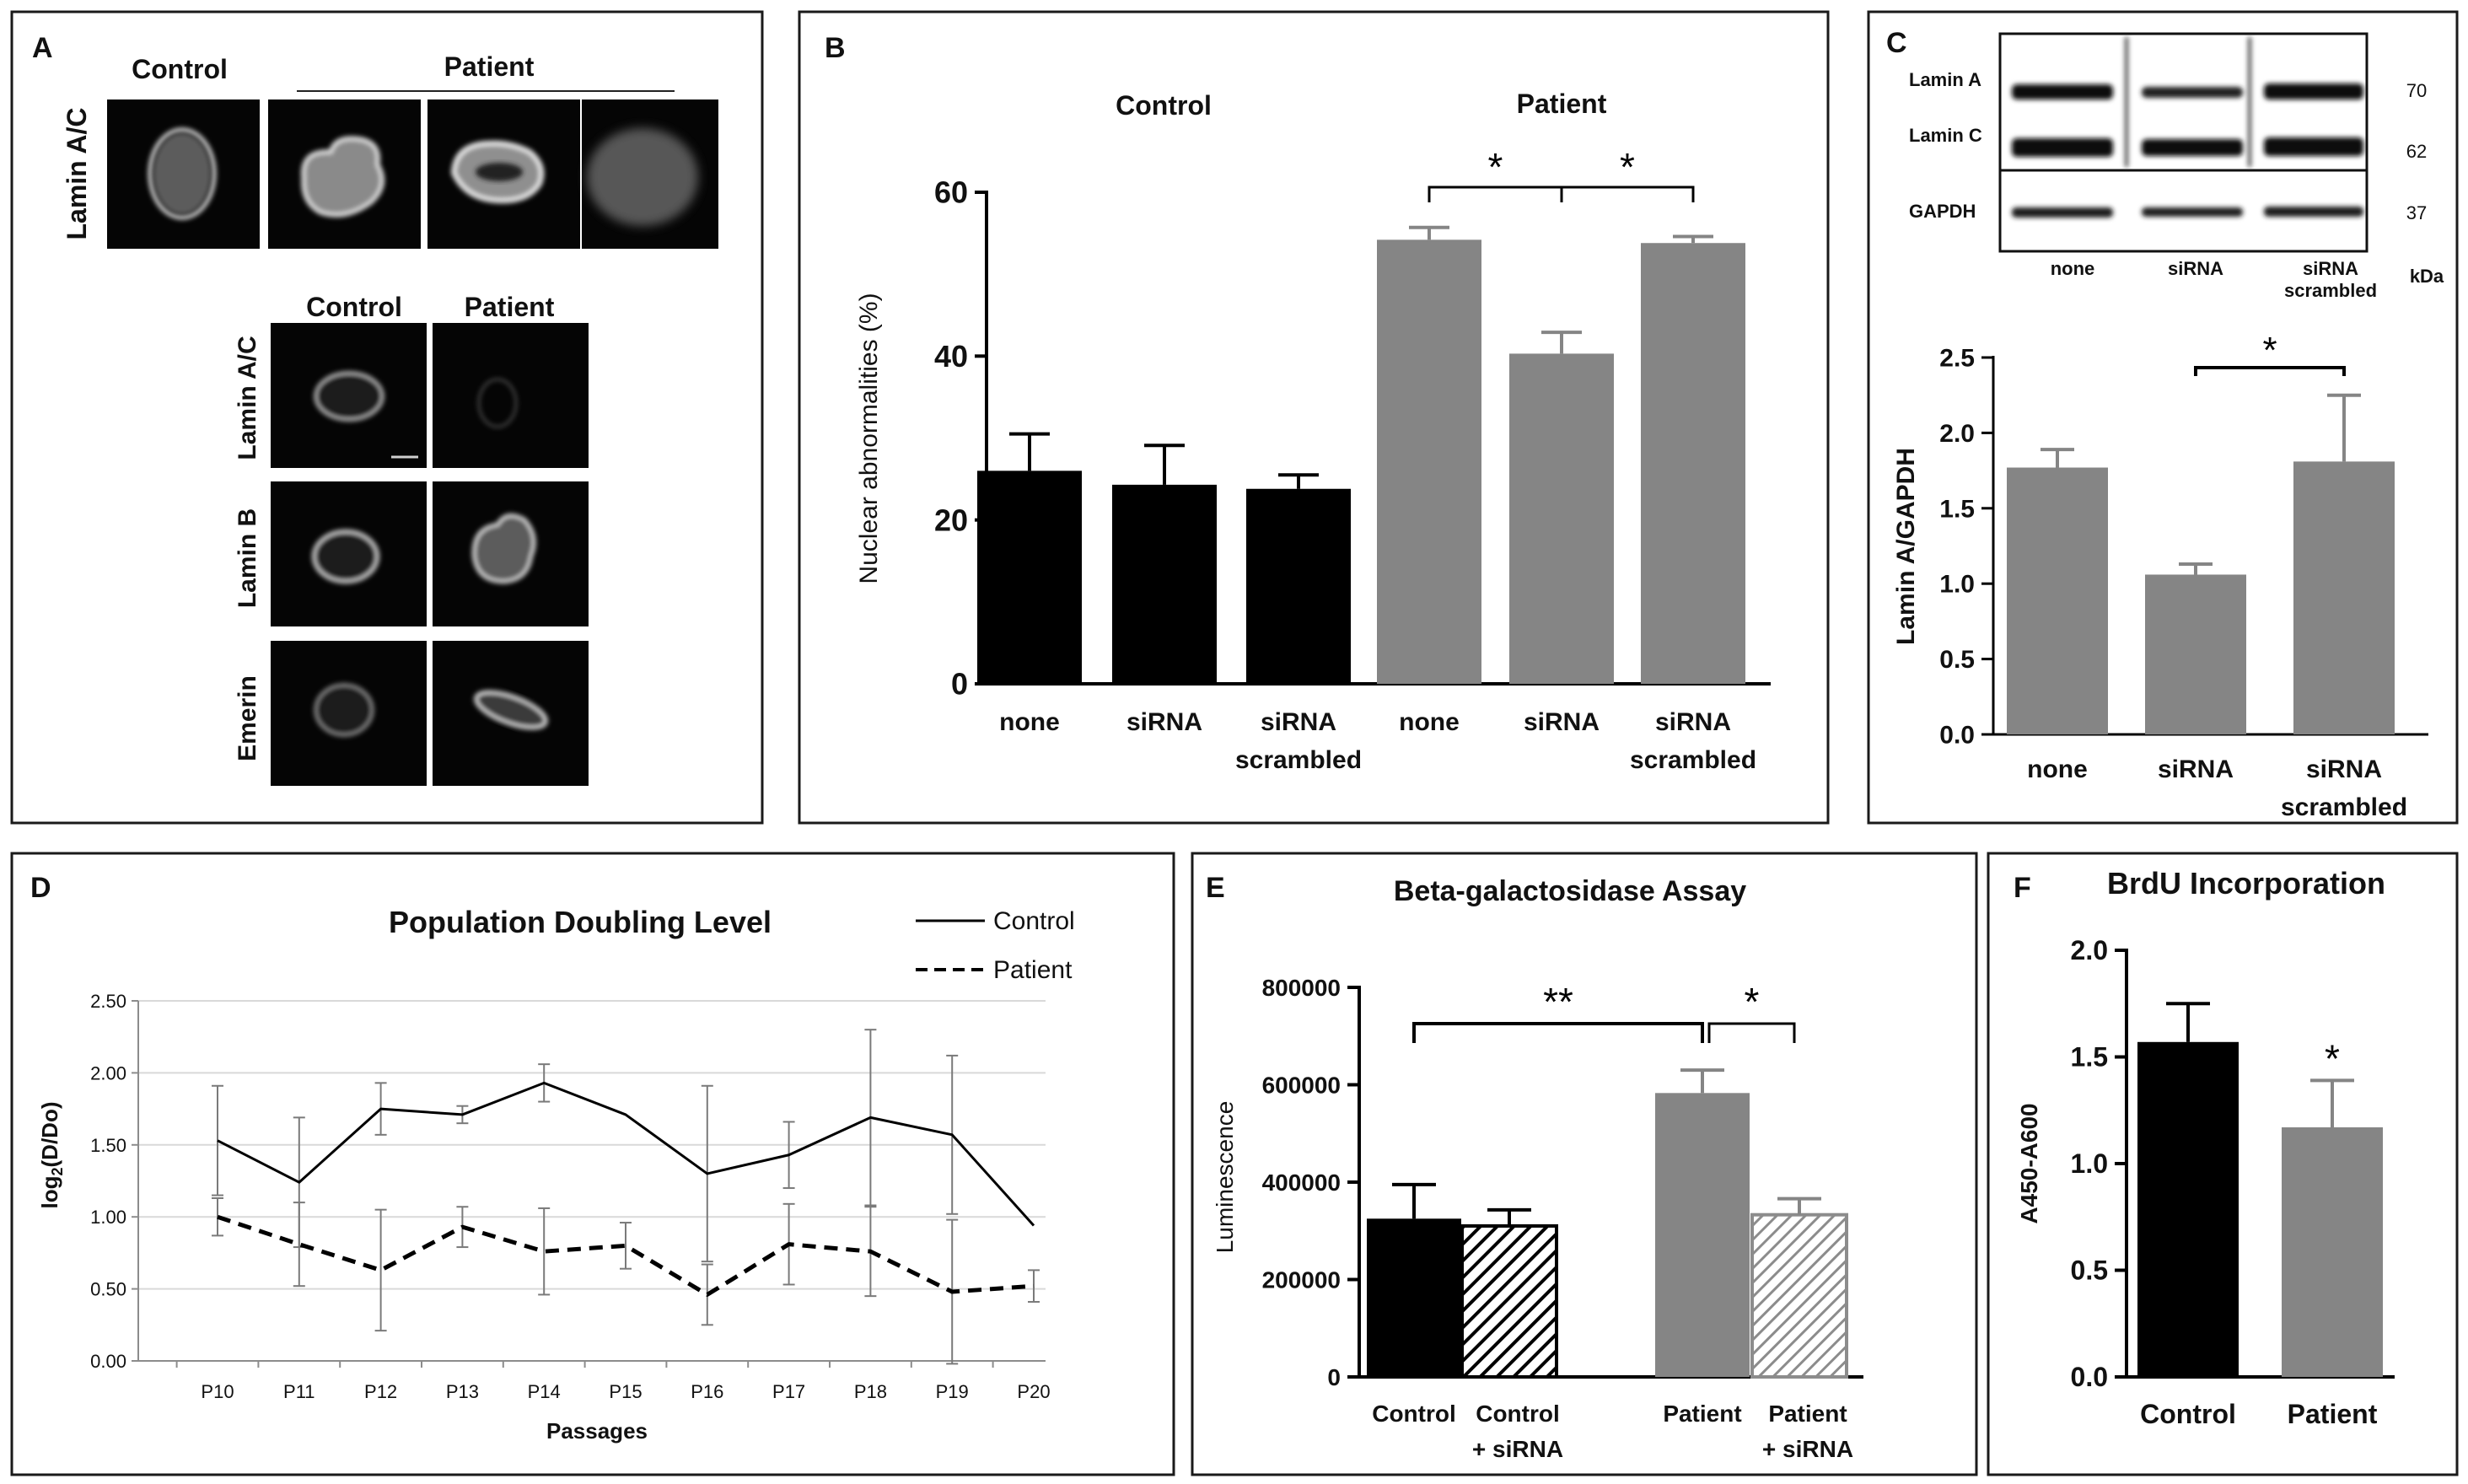 The height and width of the screenshot is (1484, 2468). I want to click on c-y-tick-label: 1.5, so click(1957, 509).